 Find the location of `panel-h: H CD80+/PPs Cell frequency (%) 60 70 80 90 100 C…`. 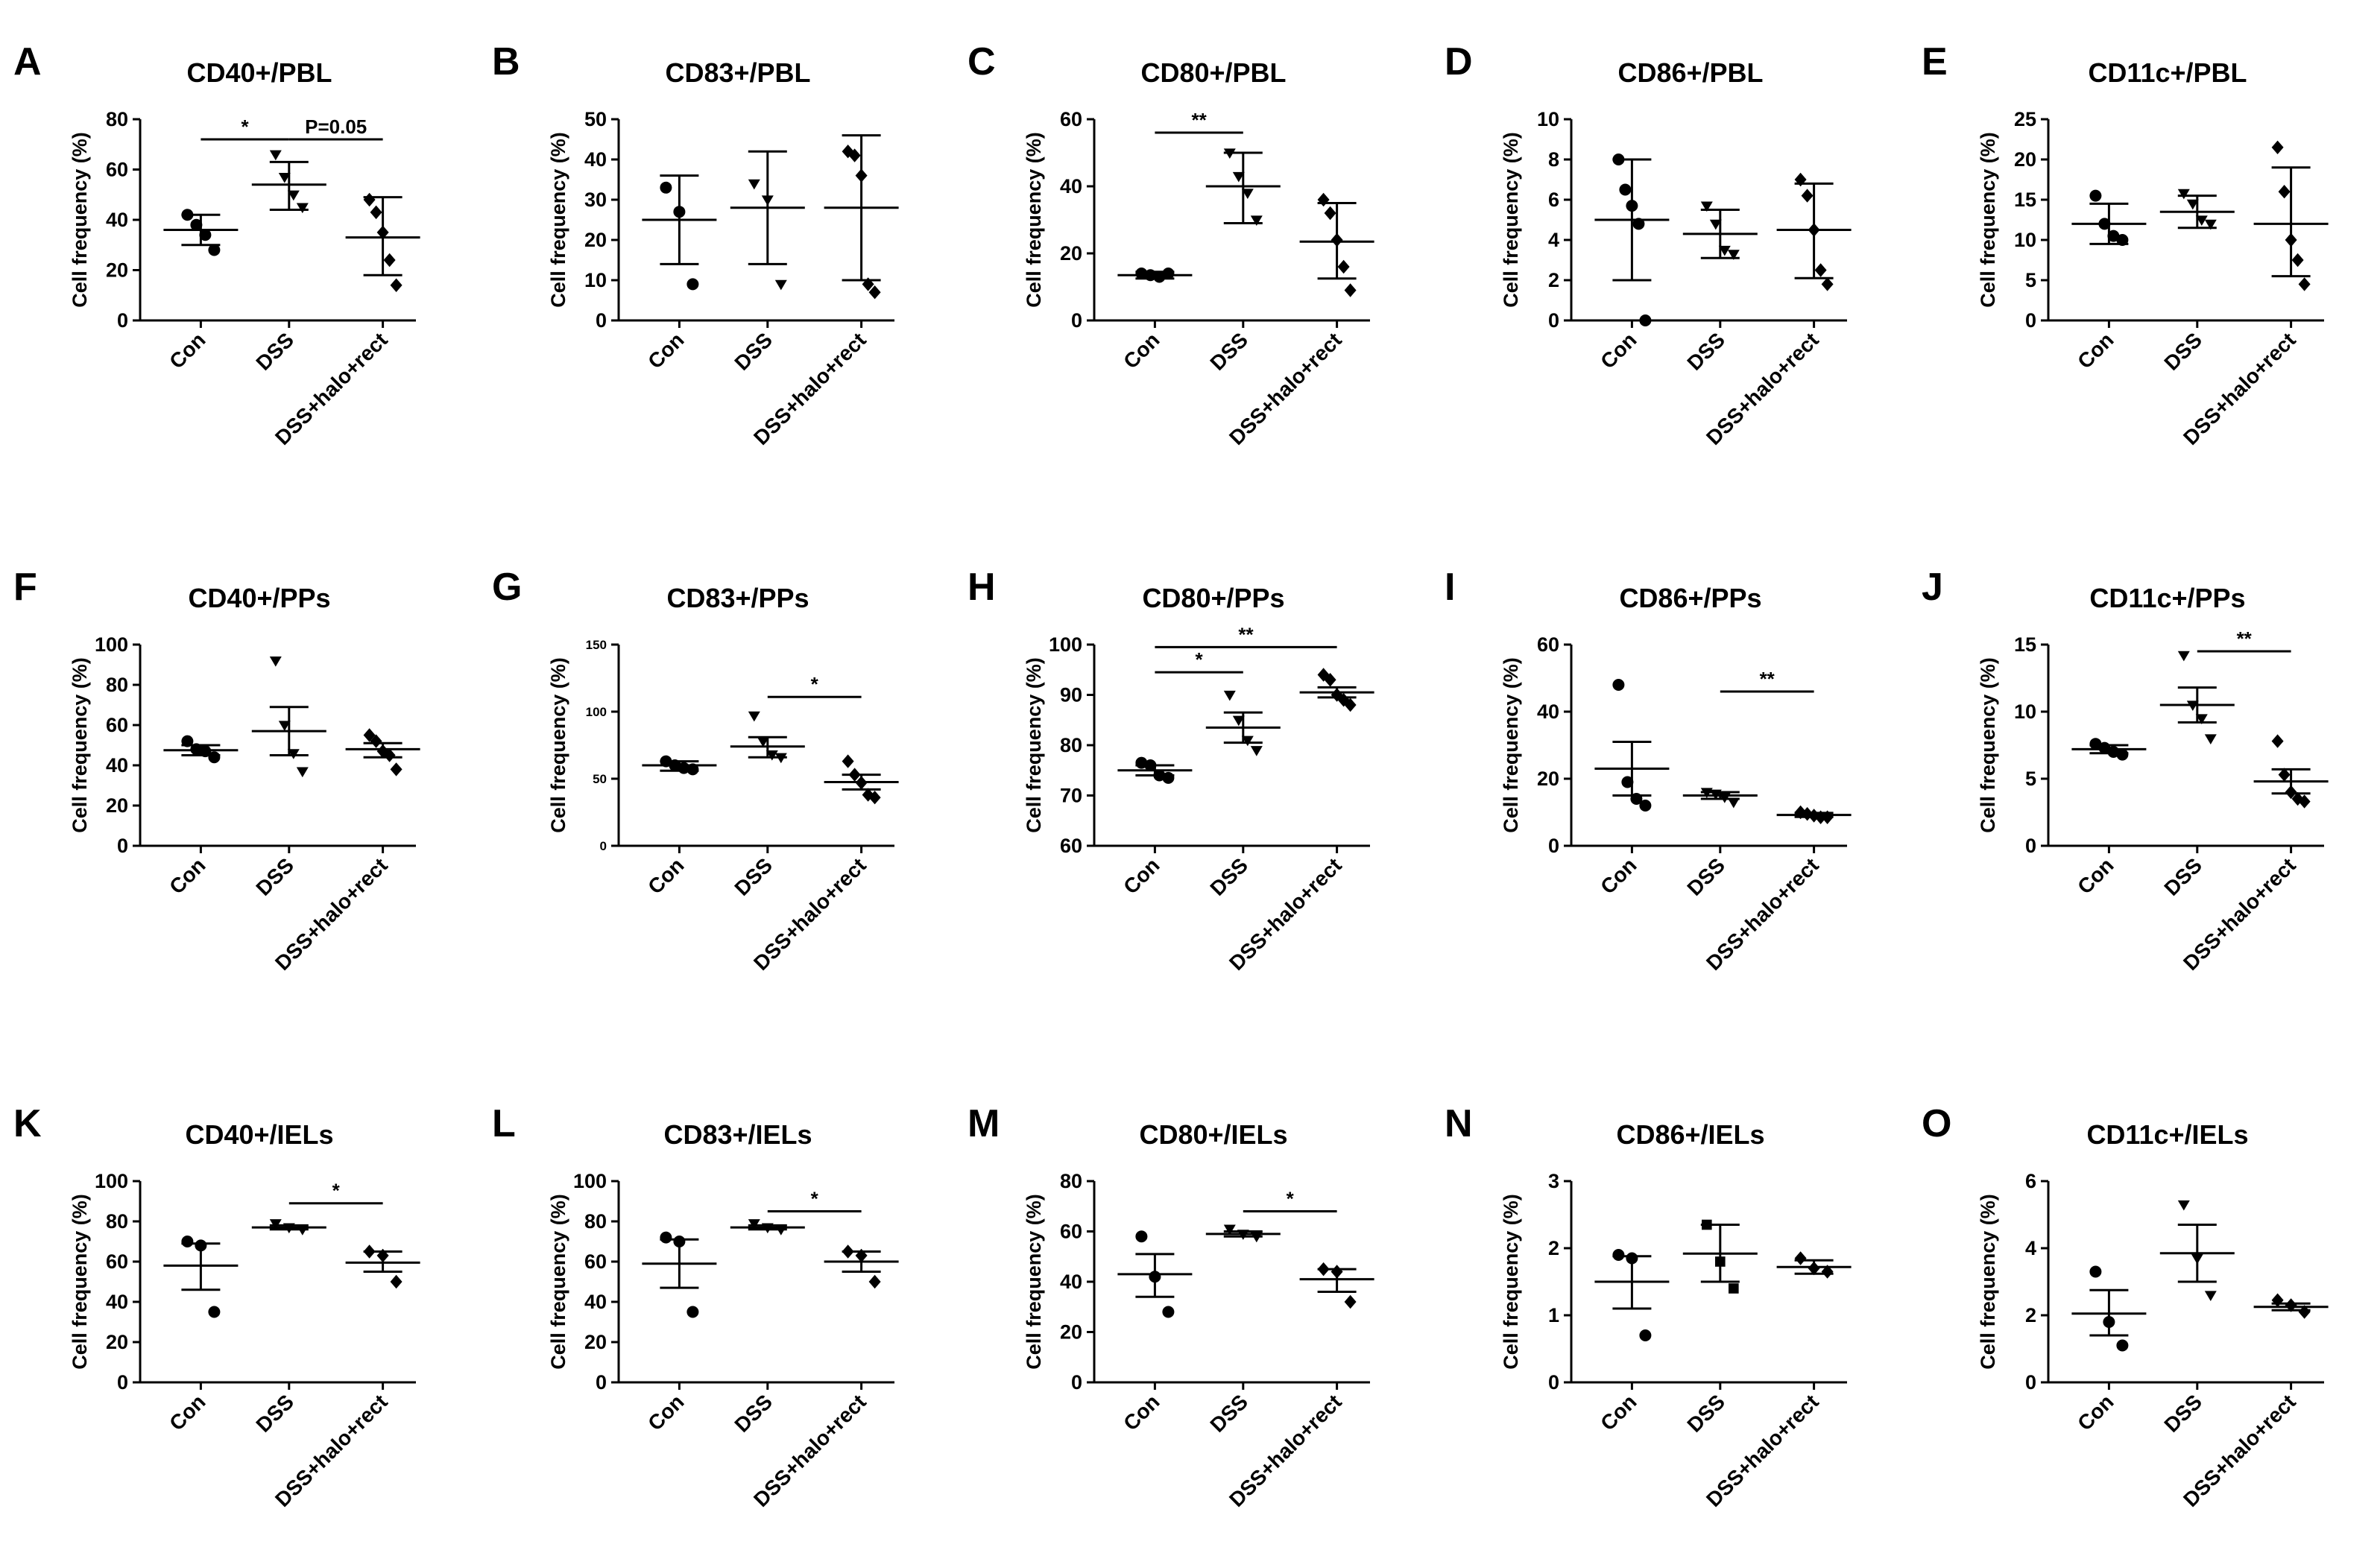

panel-h: H CD80+/PPs Cell frequency (%) 60 70 80 90 100 C… is located at coordinates (1171, 770).